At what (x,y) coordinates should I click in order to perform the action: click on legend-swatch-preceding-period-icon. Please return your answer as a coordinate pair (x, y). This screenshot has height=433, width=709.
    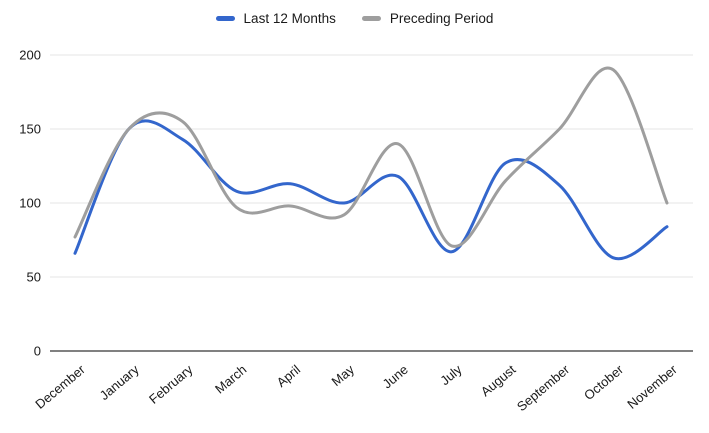
    Looking at the image, I should click on (371, 18).